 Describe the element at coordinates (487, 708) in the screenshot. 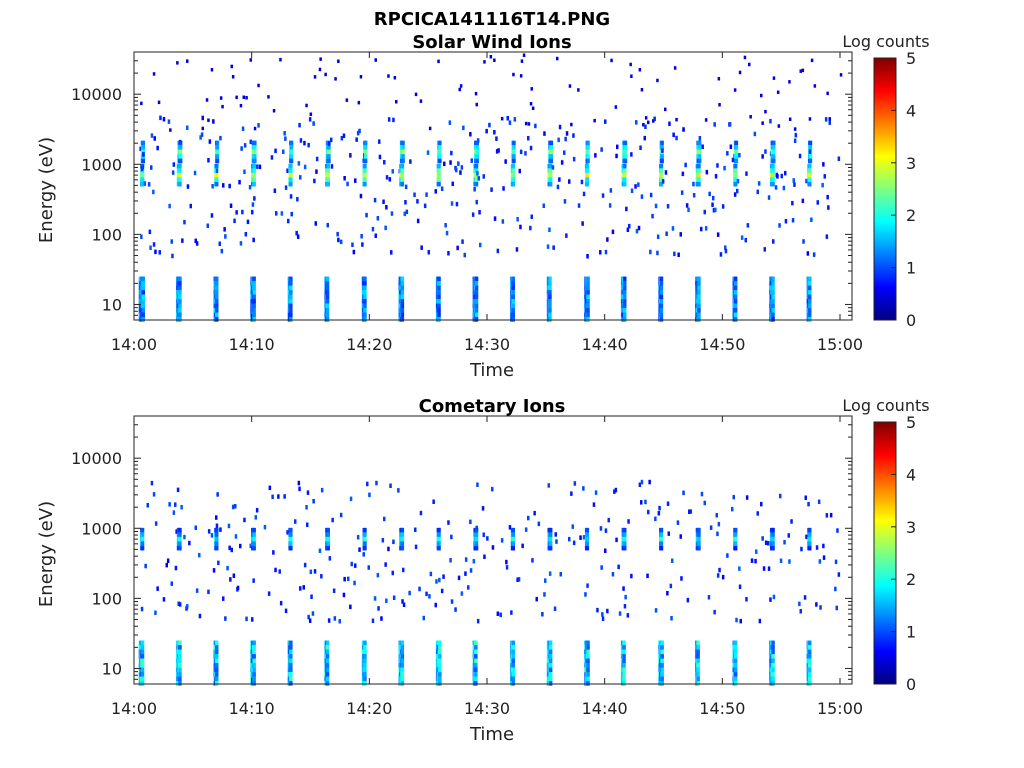

I see `x-tick-label: 14:30` at that location.